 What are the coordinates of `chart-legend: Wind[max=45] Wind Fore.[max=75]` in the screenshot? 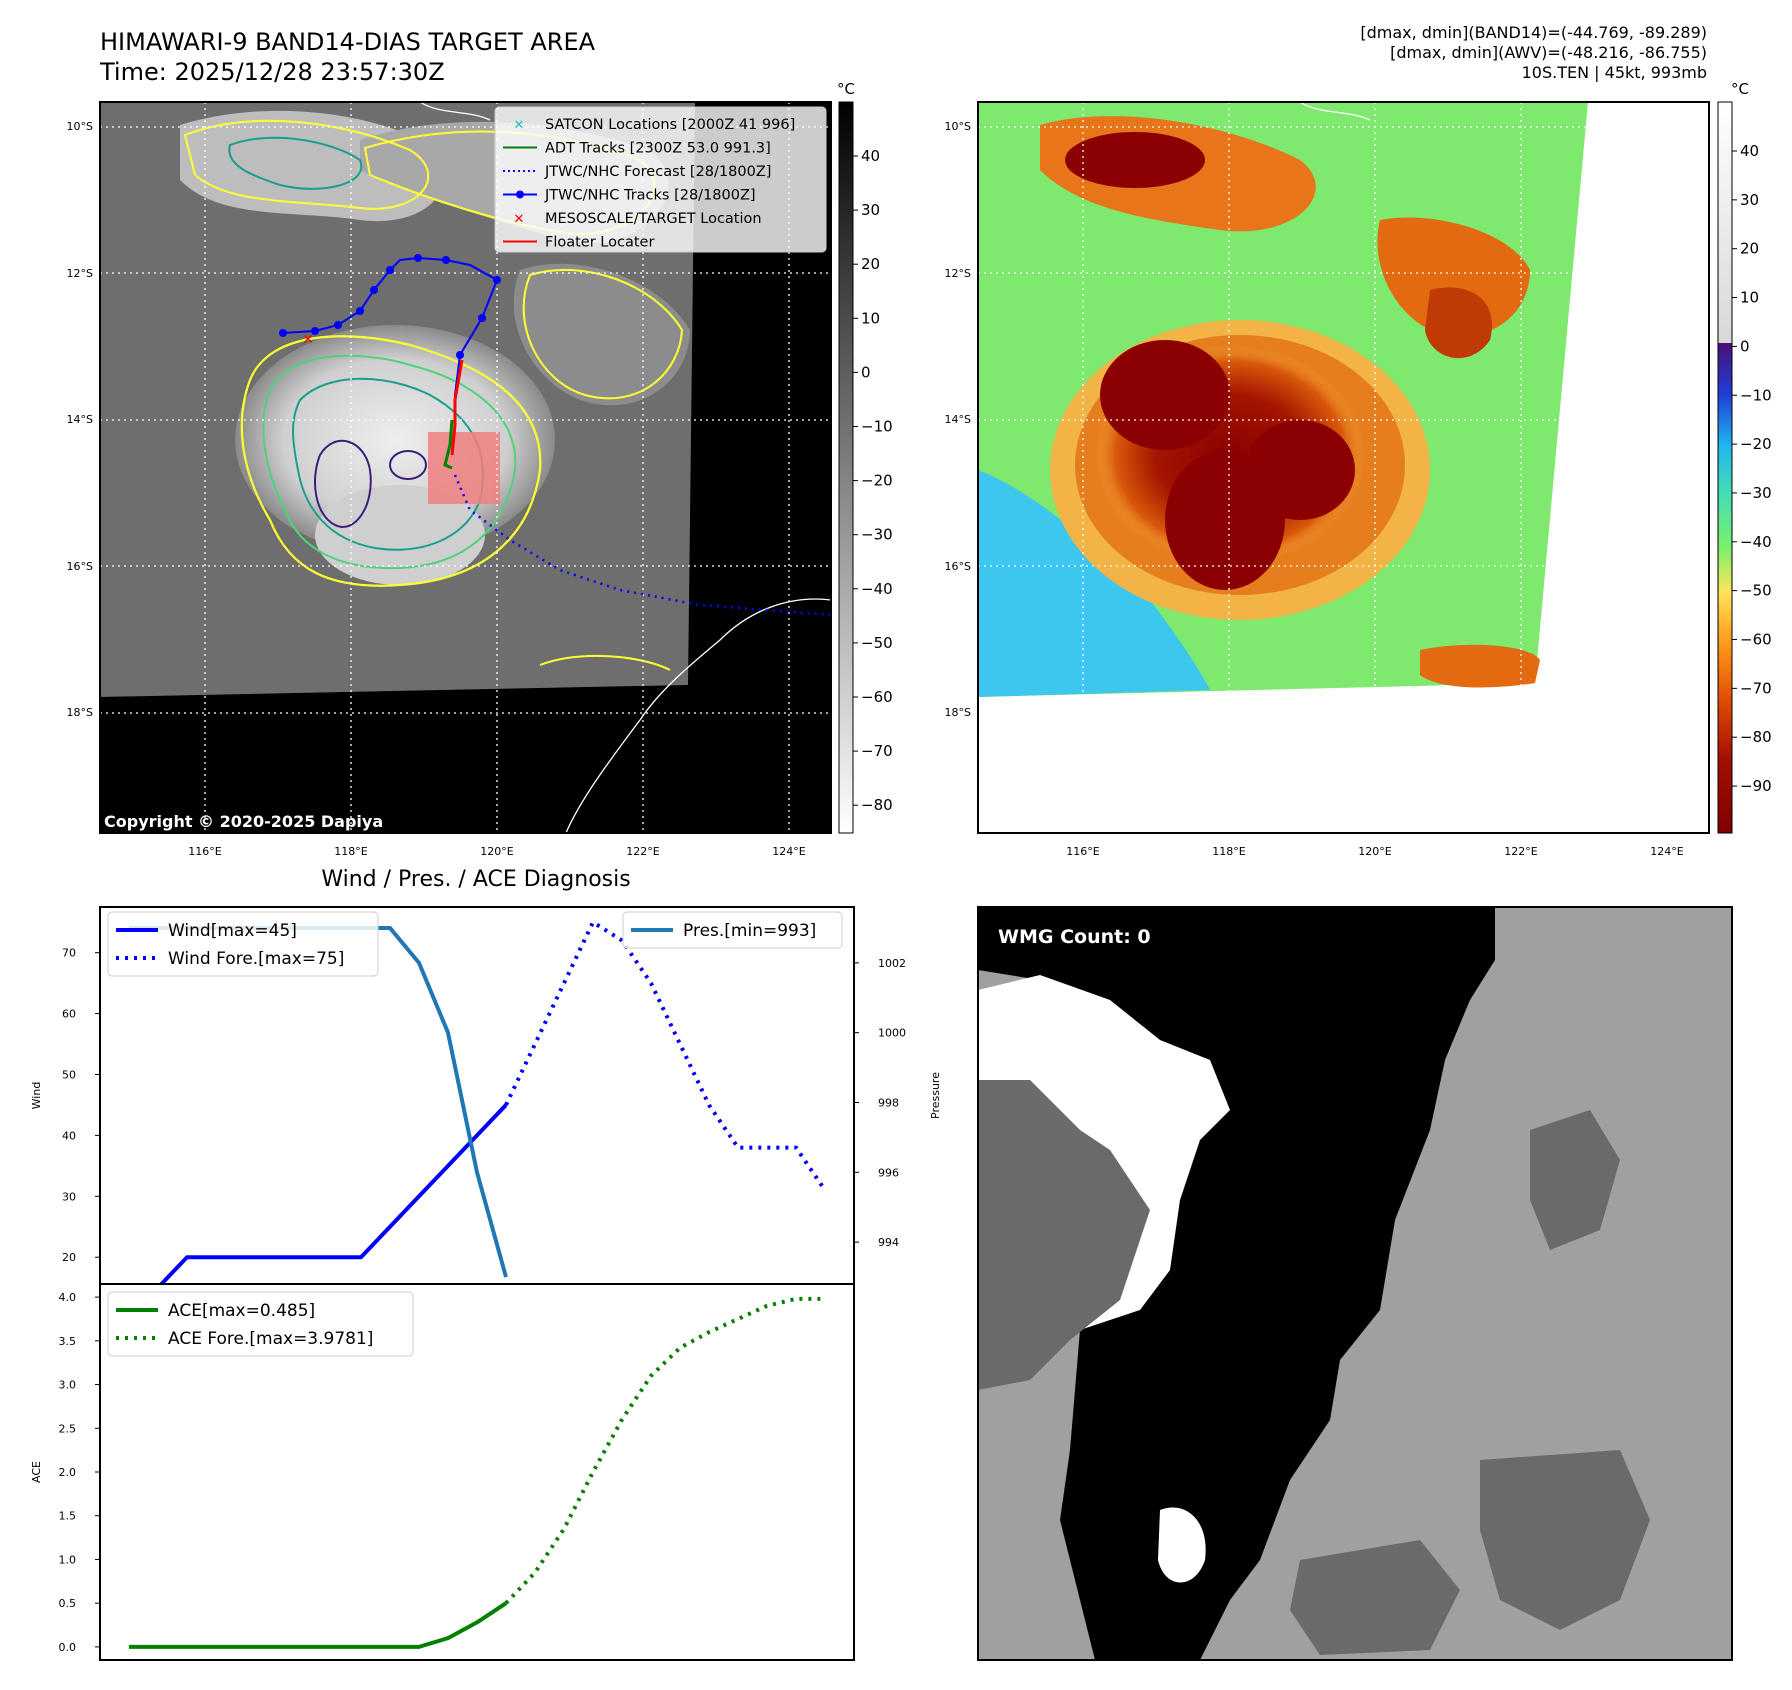 It's located at (243, 944).